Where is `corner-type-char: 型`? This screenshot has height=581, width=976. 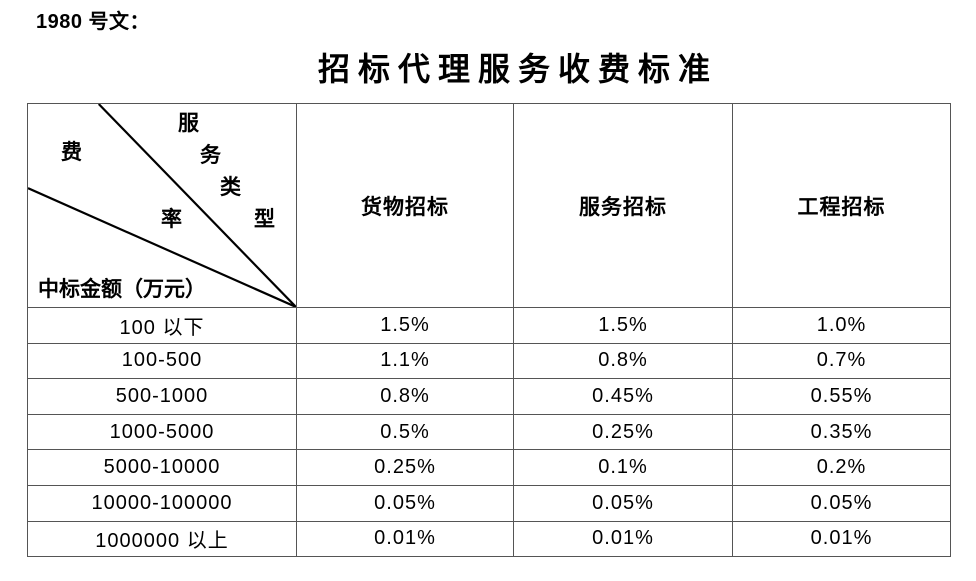 corner-type-char: 型 is located at coordinates (264, 219).